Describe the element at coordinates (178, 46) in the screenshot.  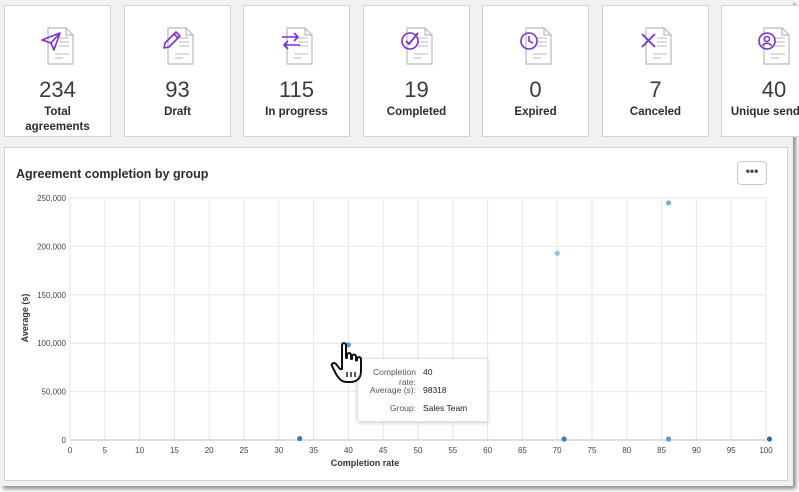
I see `draft-document-icon` at that location.